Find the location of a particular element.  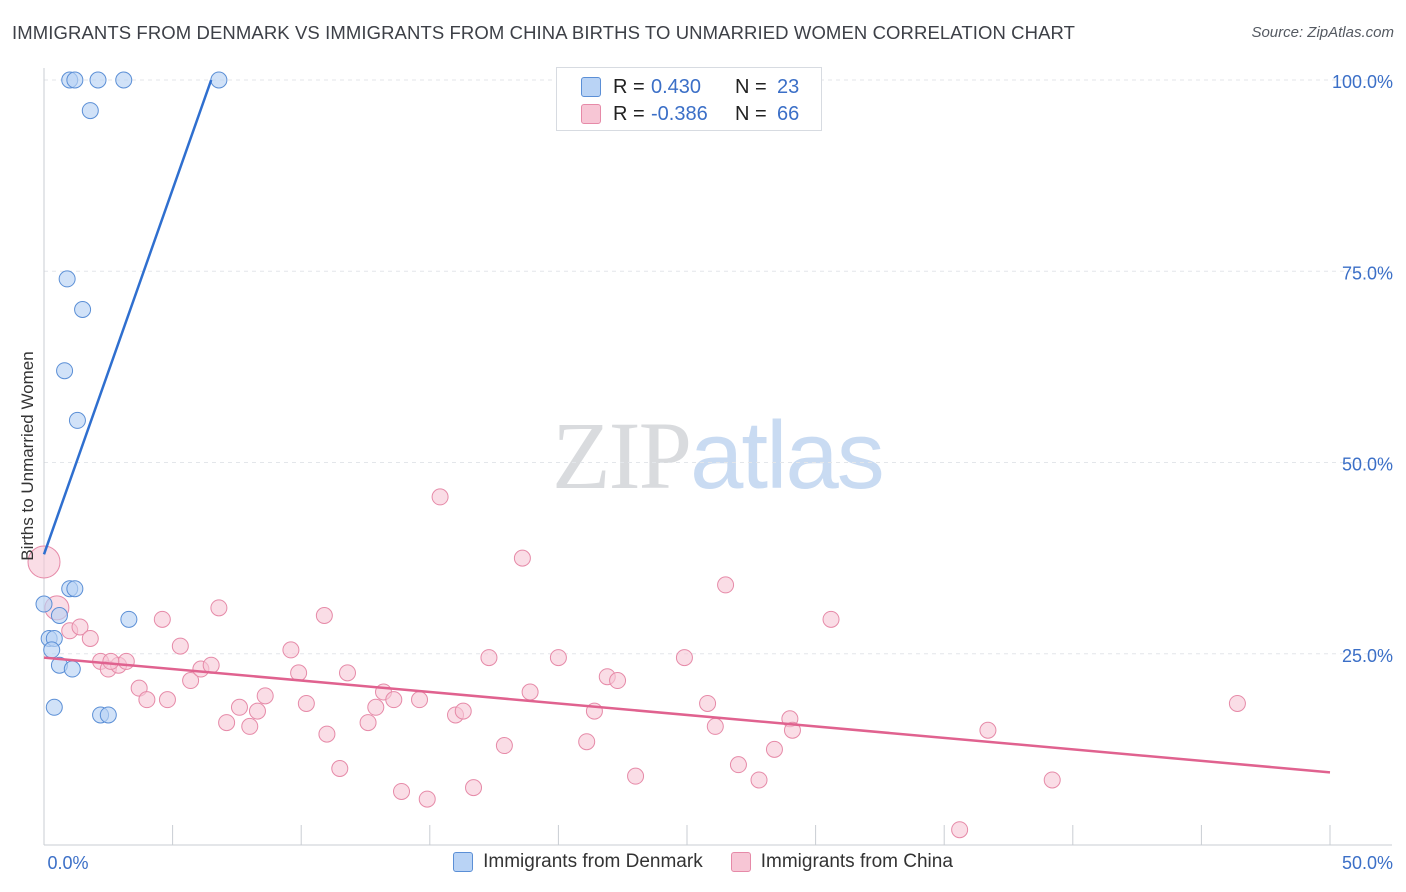

legend-r-value: 0.430 is located at coordinates (676, 86).